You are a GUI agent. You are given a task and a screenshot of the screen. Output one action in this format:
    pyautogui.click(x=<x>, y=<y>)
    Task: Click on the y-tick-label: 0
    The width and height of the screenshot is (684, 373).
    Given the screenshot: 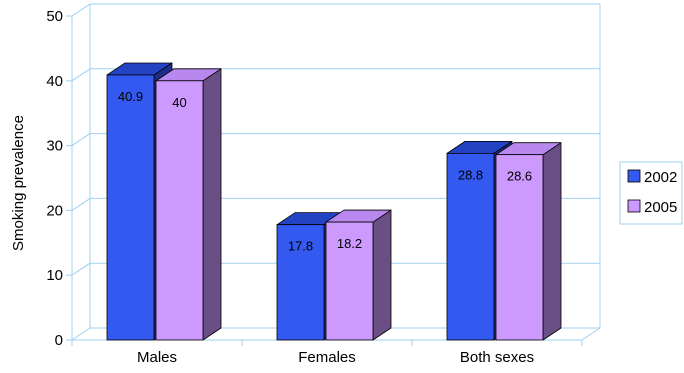 What is the action you would take?
    pyautogui.click(x=59, y=340)
    